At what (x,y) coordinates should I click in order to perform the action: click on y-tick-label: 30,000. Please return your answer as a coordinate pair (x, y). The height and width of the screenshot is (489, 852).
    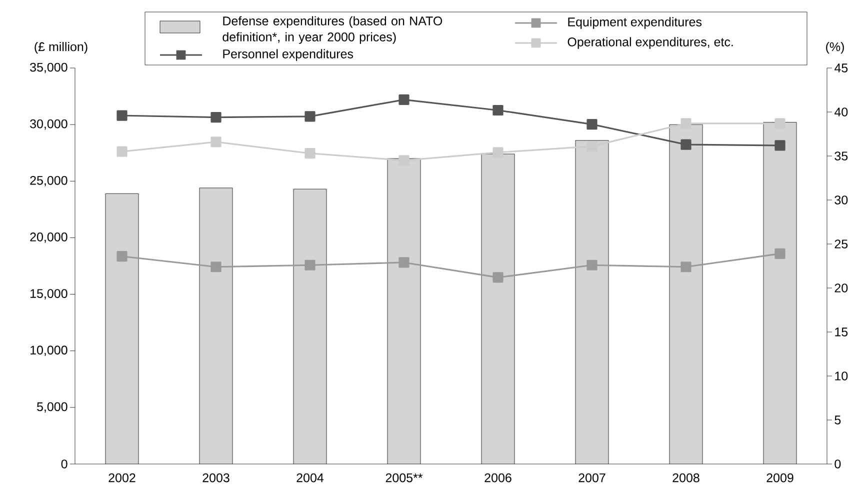
    Looking at the image, I should click on (49, 124).